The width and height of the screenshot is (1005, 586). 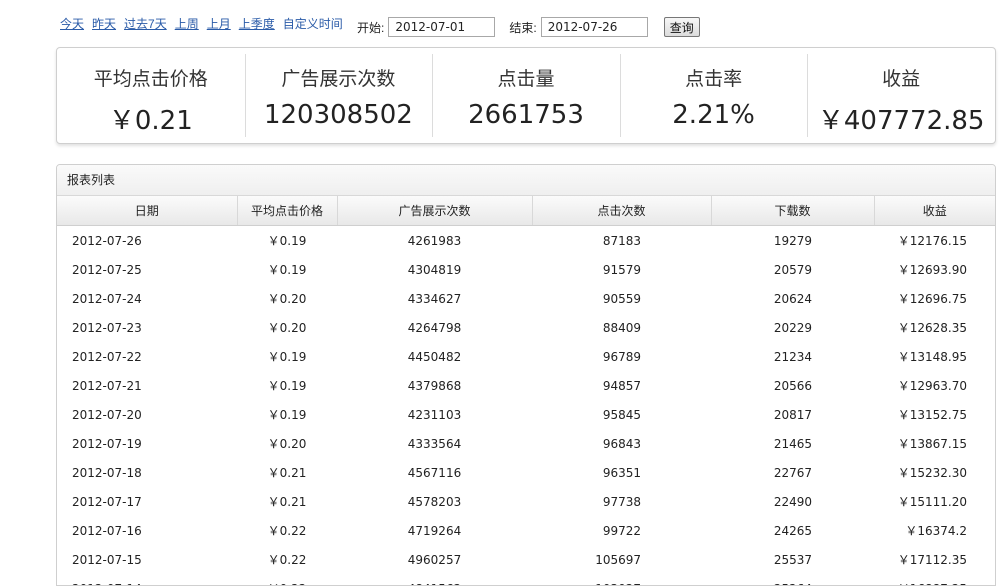 I want to click on cell-clicks: 96789, so click(x=621, y=356).